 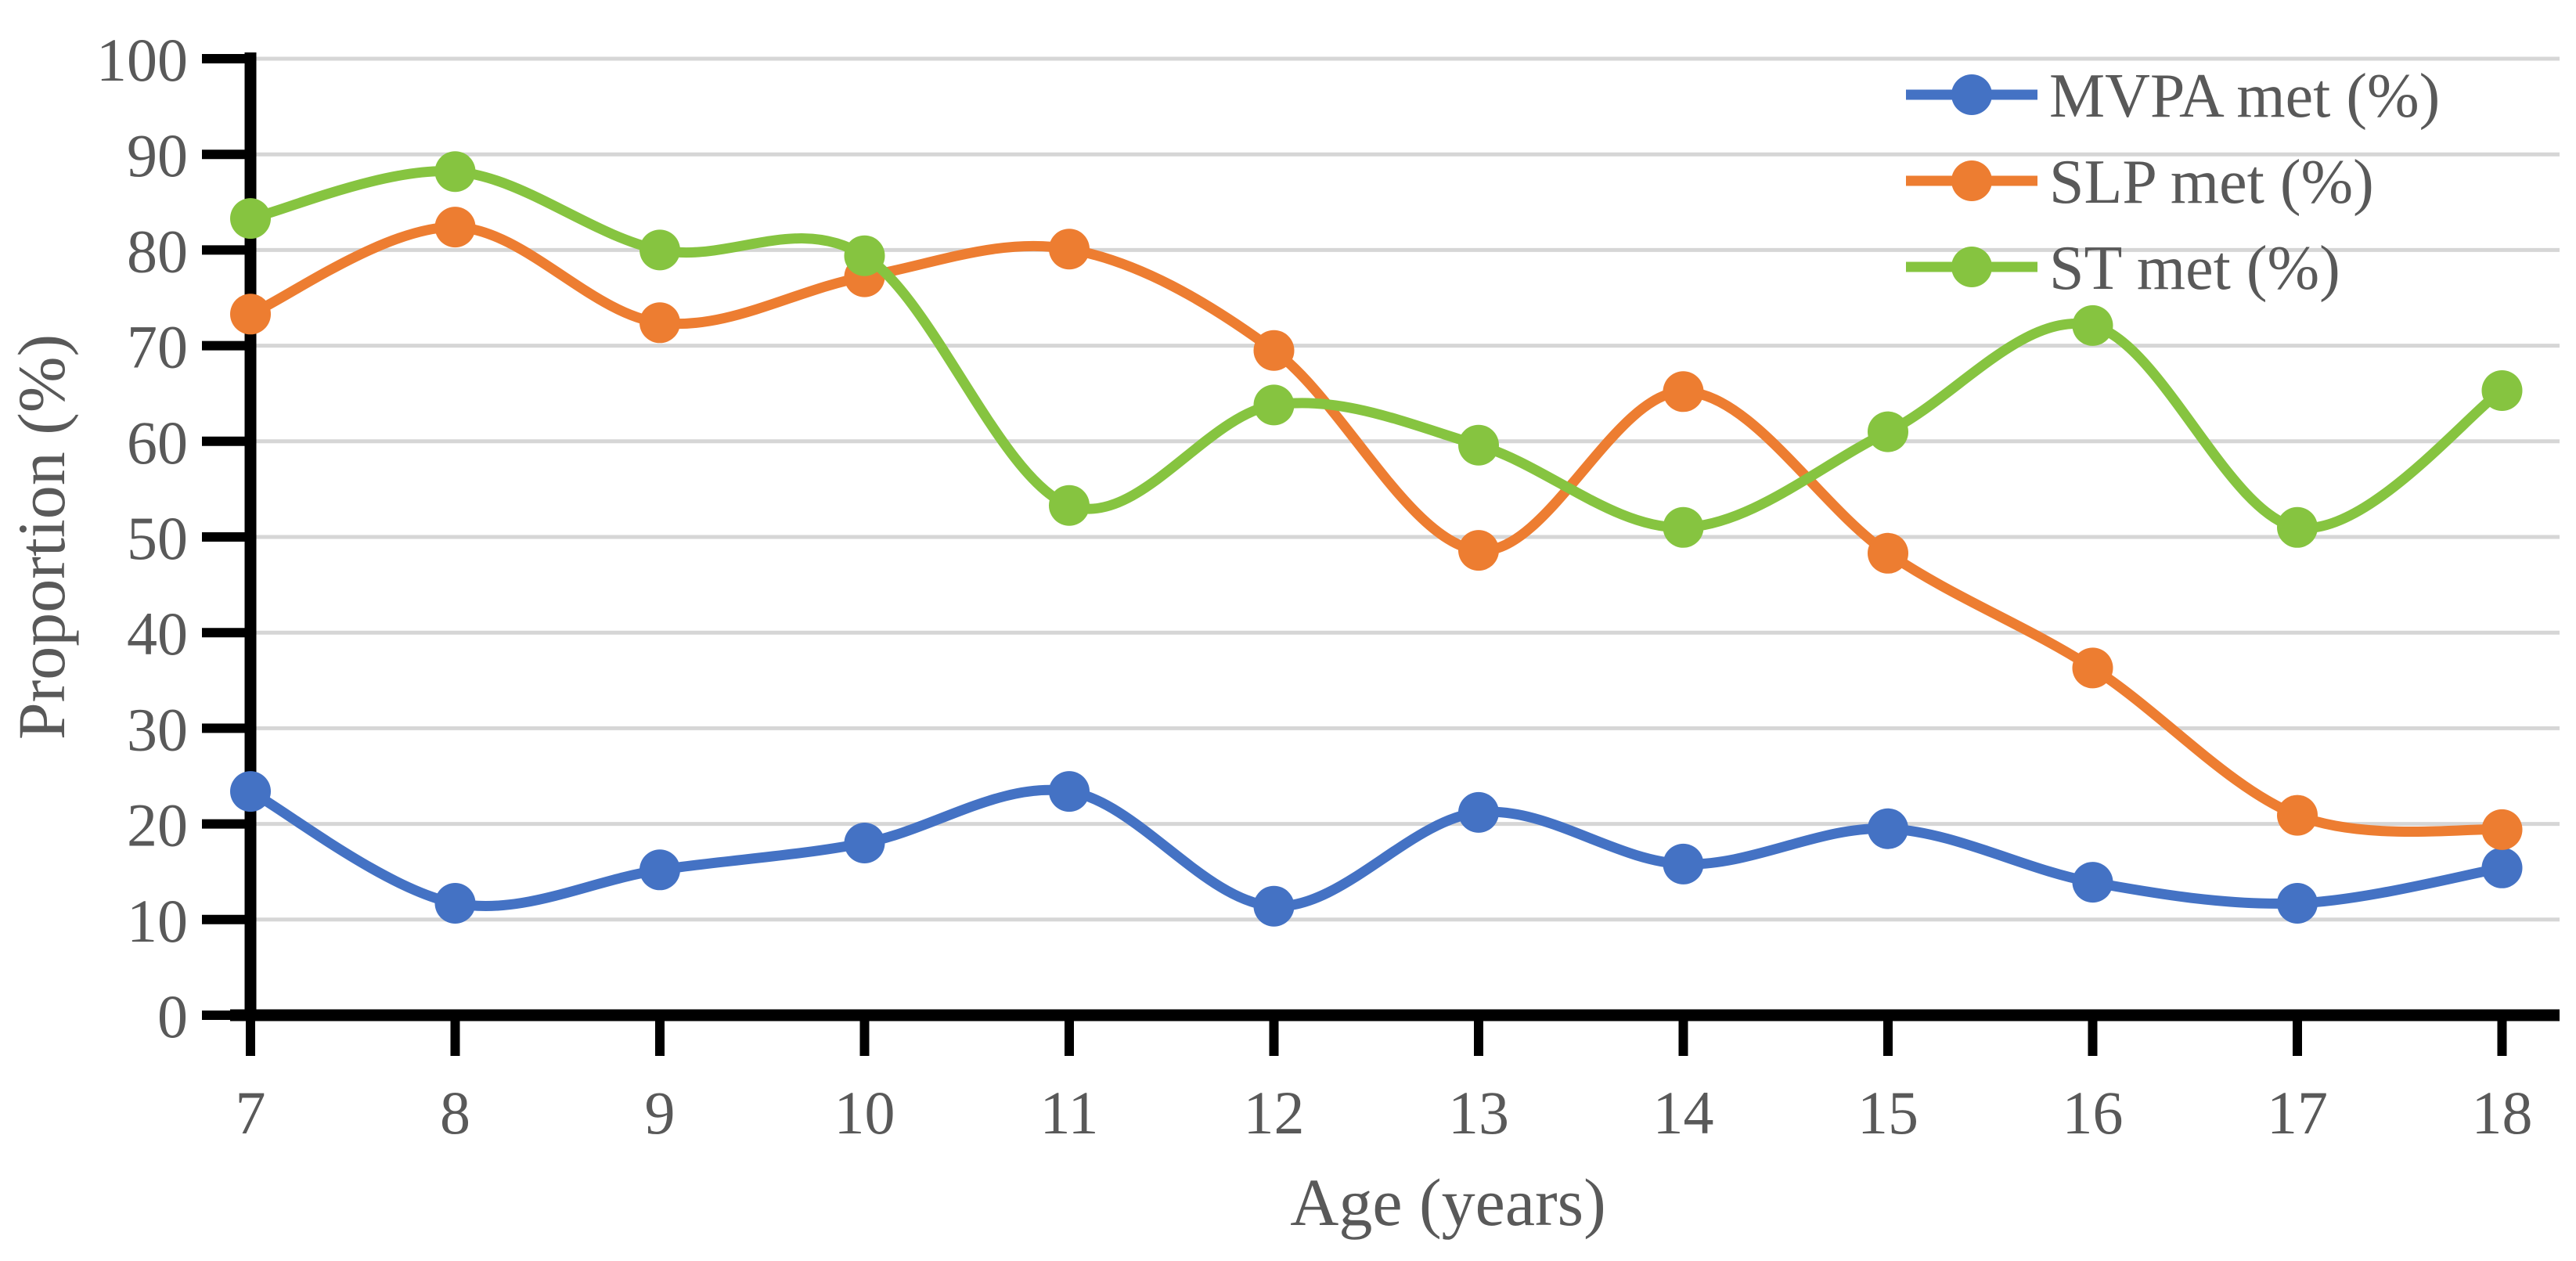 I want to click on y-tick-label: 60, so click(x=157, y=443).